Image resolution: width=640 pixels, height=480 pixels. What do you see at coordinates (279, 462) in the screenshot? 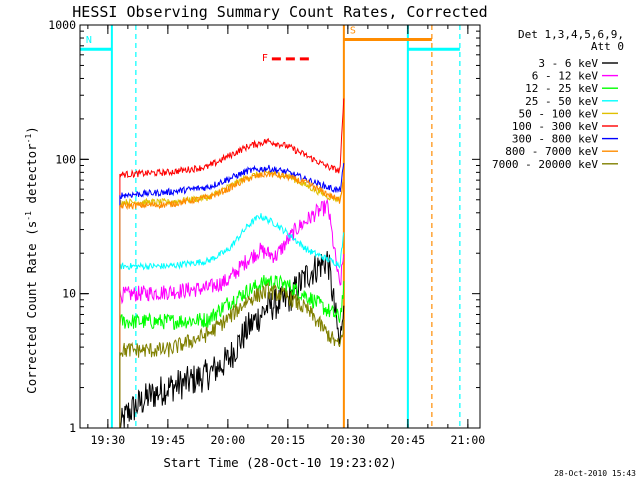
I see `x-axis-label: Start Time (28-Oct-10 19:23:02)` at bounding box center [279, 462].